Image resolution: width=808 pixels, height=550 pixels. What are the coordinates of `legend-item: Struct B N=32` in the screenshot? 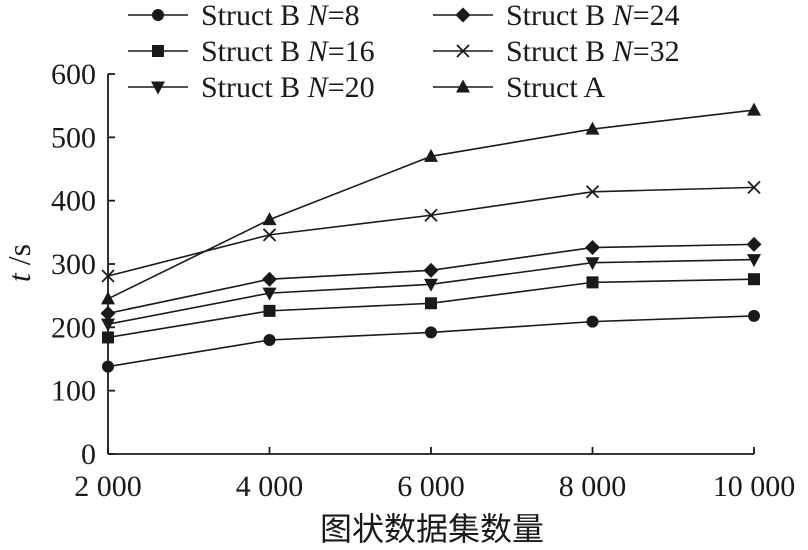 It's located at (556, 51).